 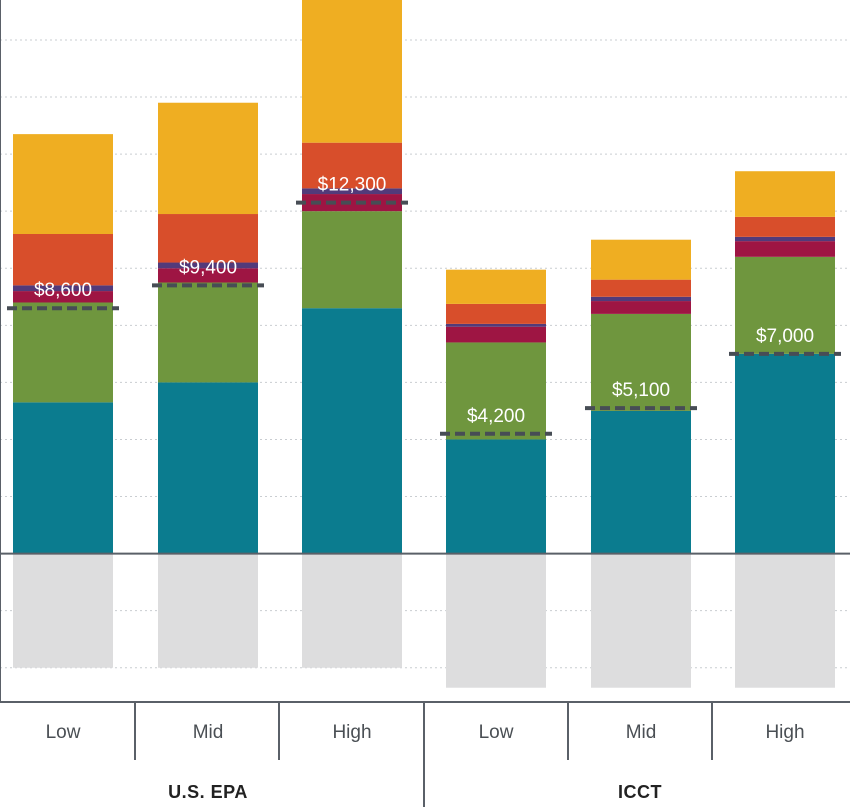 What do you see at coordinates (496, 416) in the screenshot?
I see `net-value-label: $4,200` at bounding box center [496, 416].